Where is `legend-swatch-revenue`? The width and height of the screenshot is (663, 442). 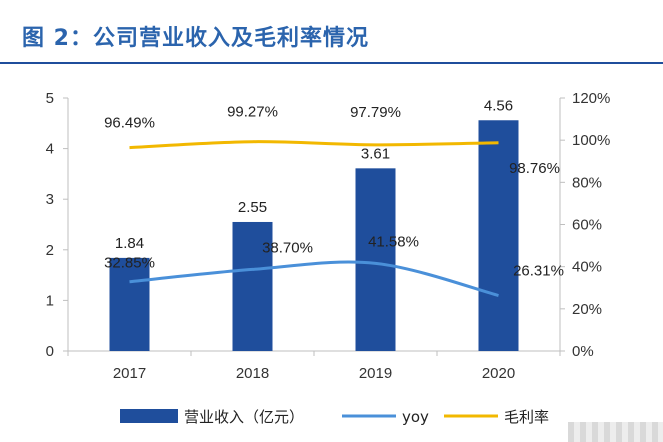 legend-swatch-revenue is located at coordinates (149, 416).